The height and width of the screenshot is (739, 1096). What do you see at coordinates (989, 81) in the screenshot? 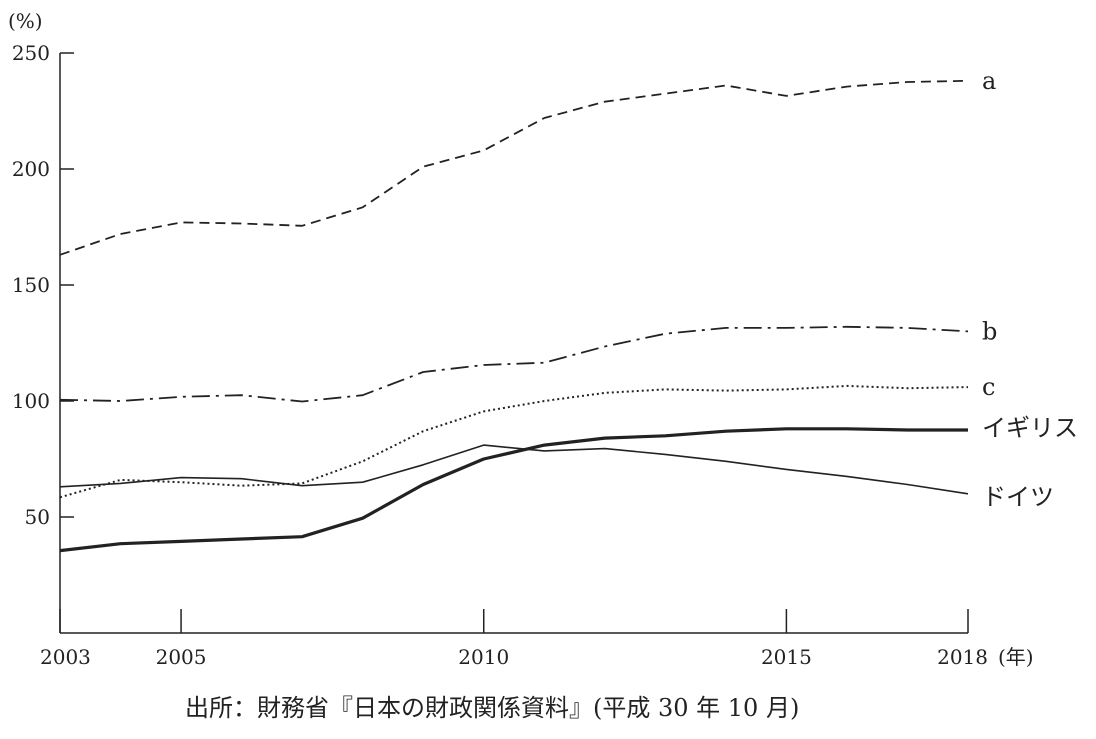
I see `series-label: a` at bounding box center [989, 81].